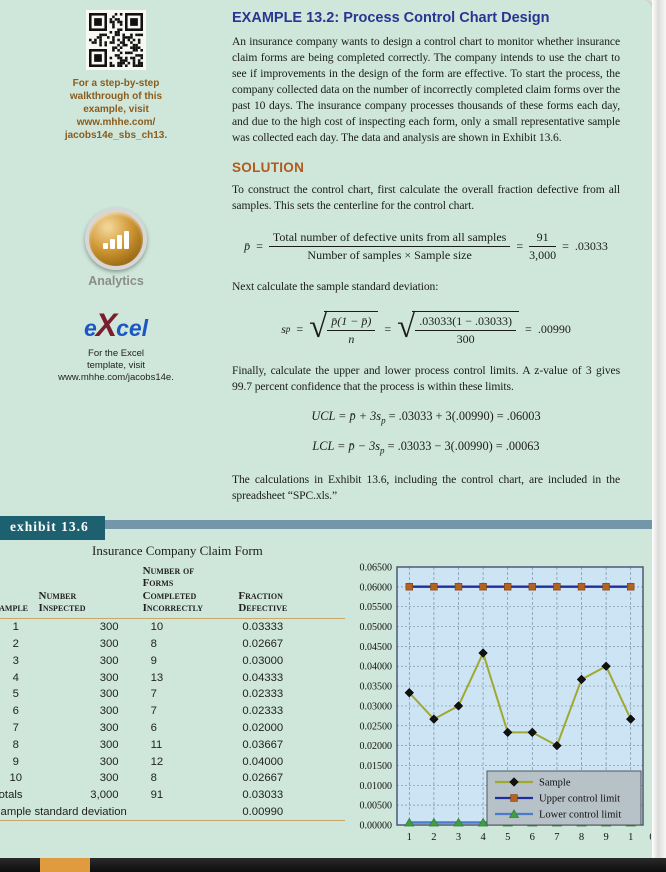 The width and height of the screenshot is (666, 872). What do you see at coordinates (15, 694) in the screenshot?
I see `table-cell: 5` at bounding box center [15, 694].